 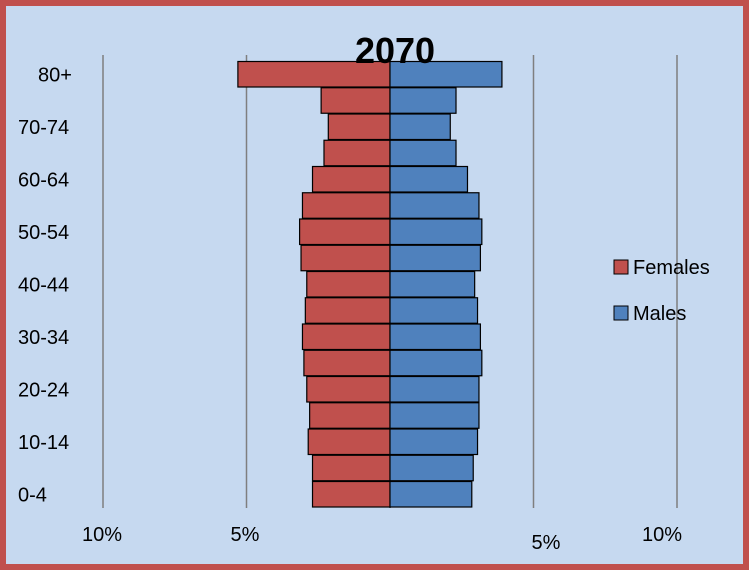 I want to click on y-tick-label: 50-54, so click(x=43, y=233).